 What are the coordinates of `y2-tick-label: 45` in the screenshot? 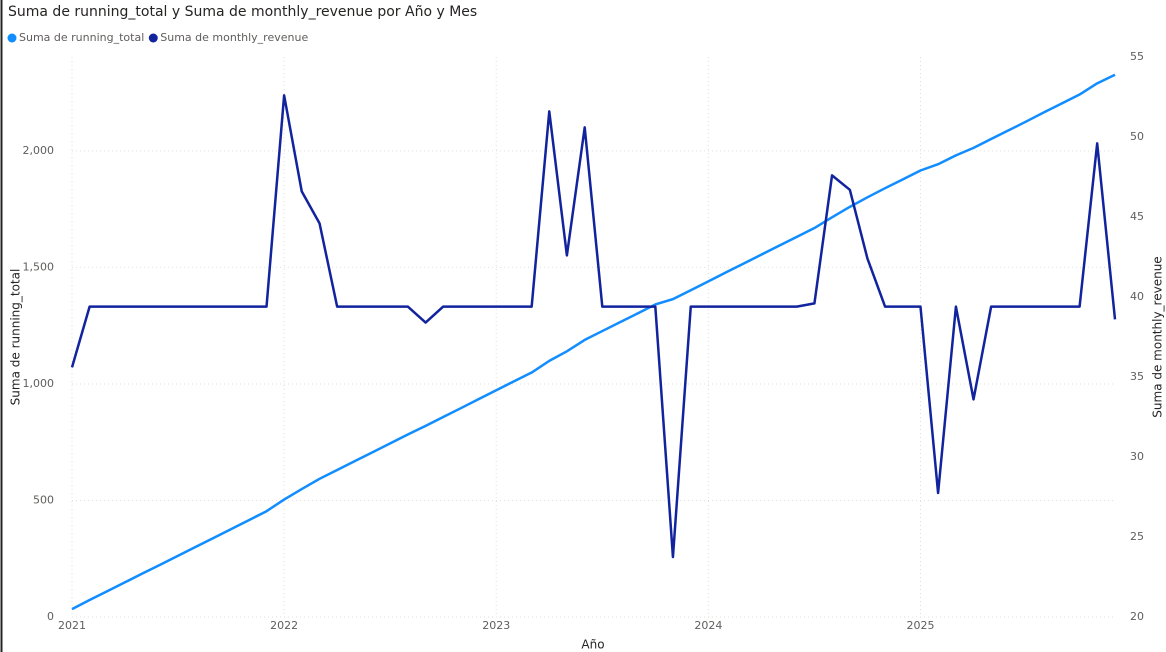 It's located at (1137, 216).